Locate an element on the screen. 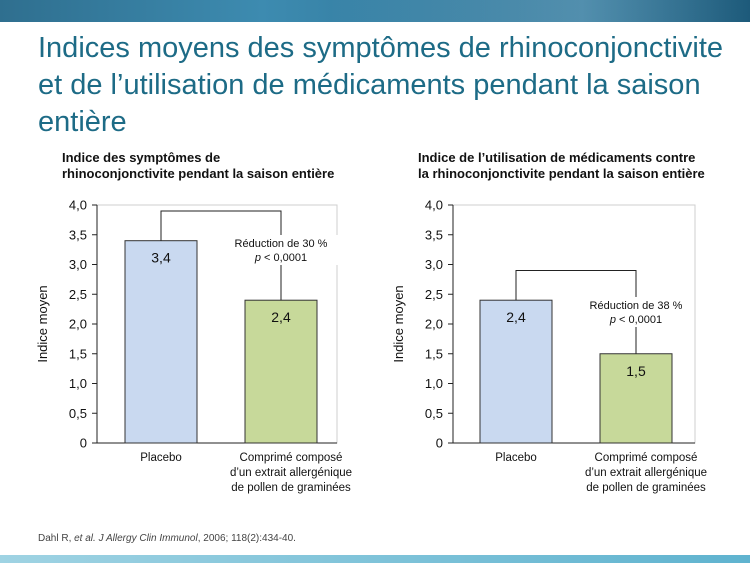 This screenshot has width=750, height=563. bar-value-label: 1,5 is located at coordinates (636, 371).